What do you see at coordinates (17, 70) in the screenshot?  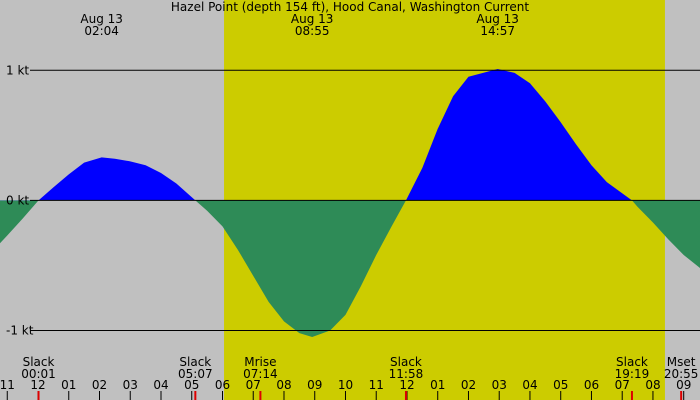 I see `y-tick-label: 1 kt` at bounding box center [17, 70].